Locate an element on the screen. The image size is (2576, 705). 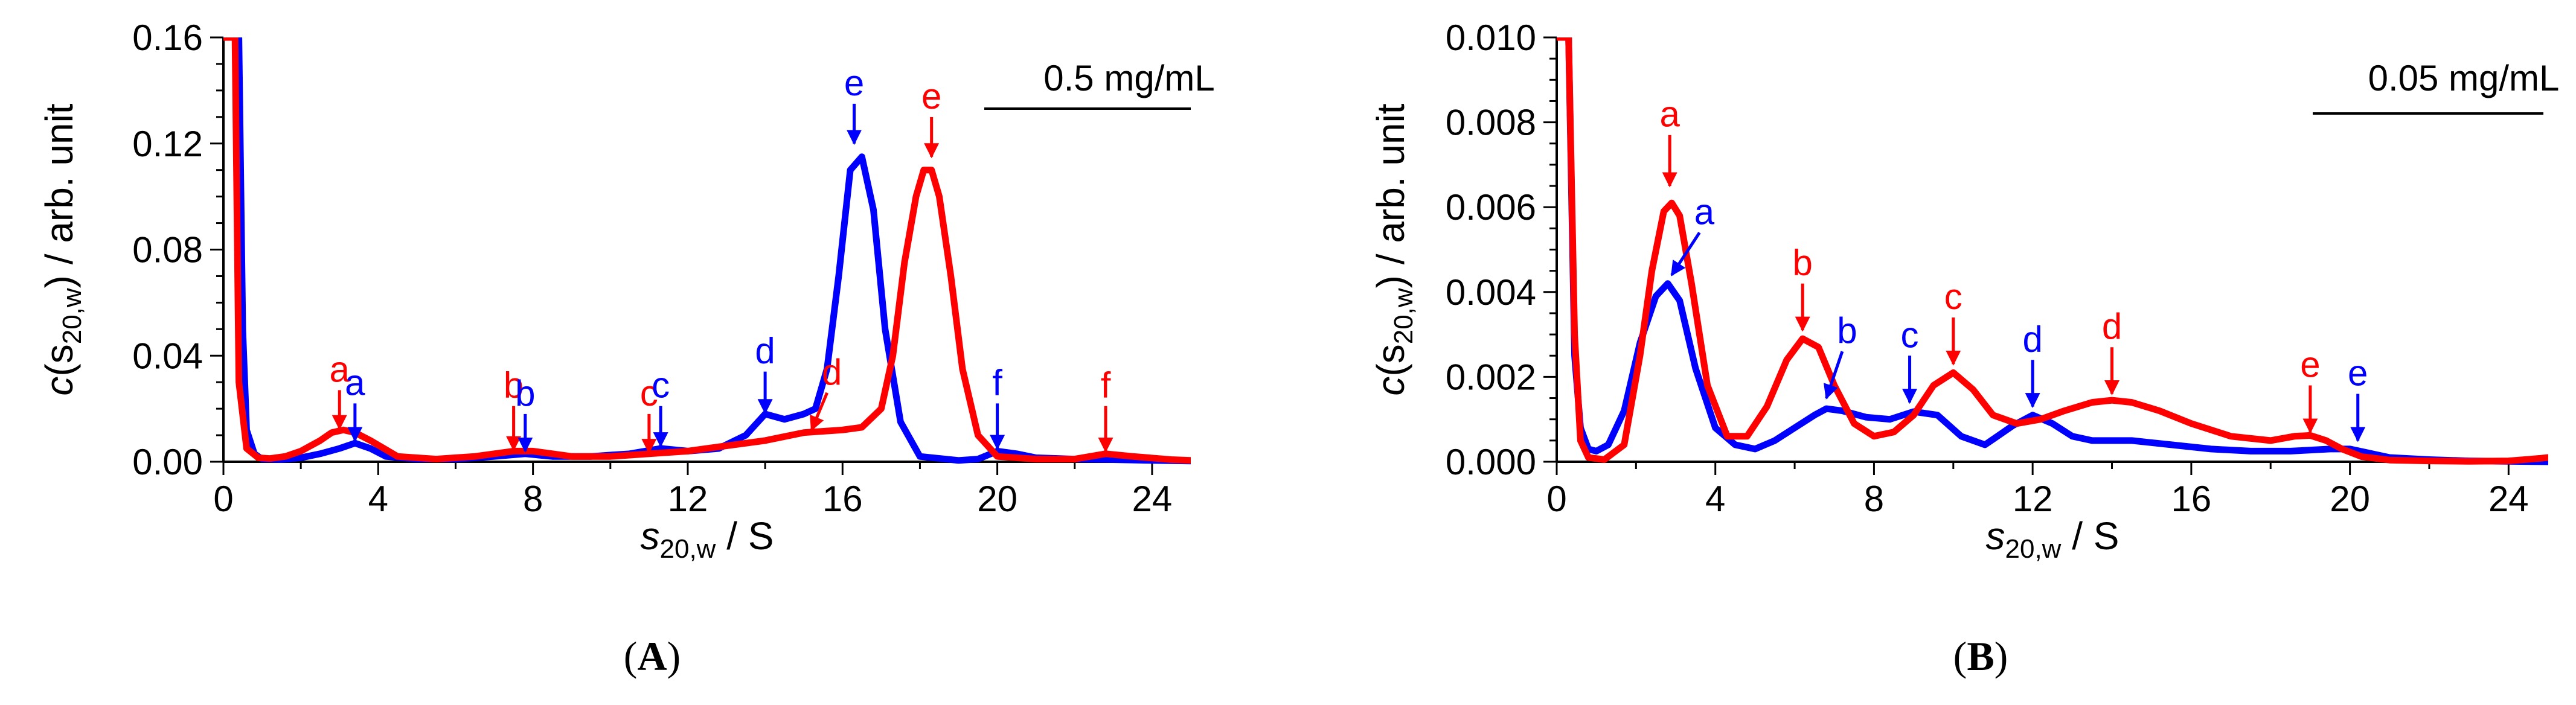
panel-label: (B) is located at coordinates (1980, 656).